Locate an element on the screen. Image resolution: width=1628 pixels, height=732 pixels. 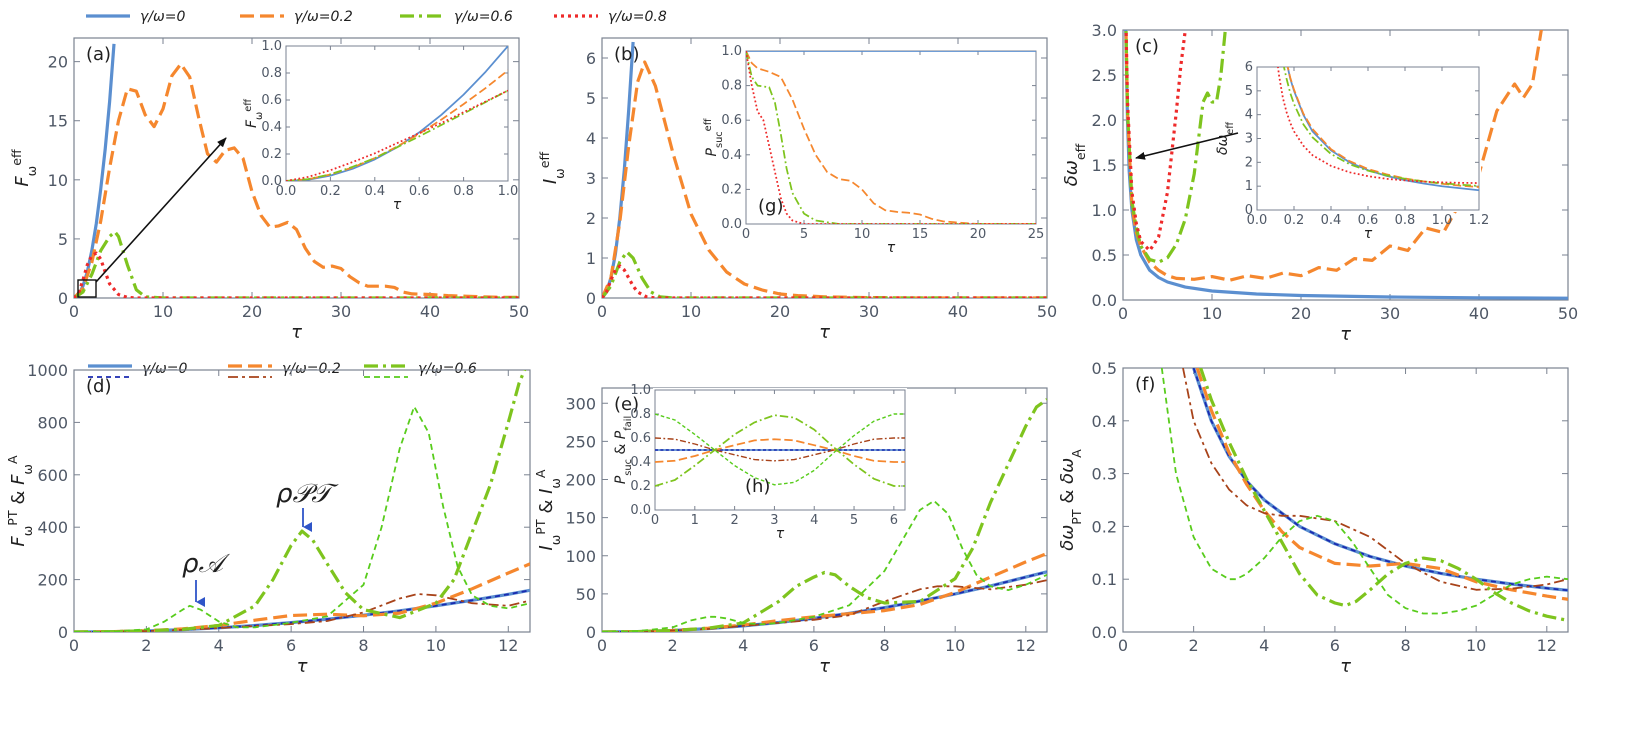
x-tick-label: 0.6 is located at coordinates (419, 191).